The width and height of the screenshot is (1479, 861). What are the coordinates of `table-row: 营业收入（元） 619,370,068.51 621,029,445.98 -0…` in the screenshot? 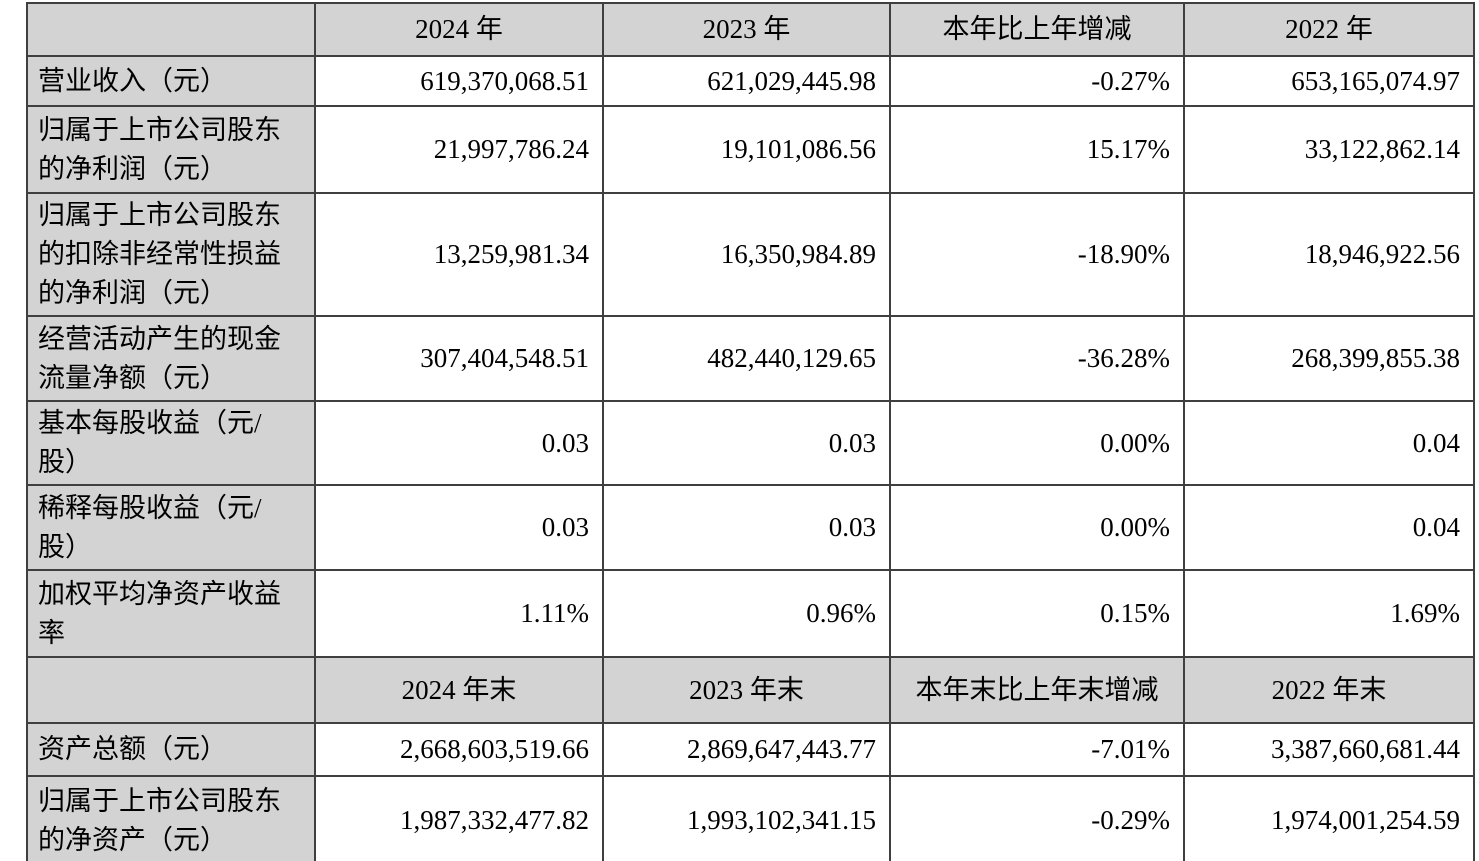 It's located at (750, 81).